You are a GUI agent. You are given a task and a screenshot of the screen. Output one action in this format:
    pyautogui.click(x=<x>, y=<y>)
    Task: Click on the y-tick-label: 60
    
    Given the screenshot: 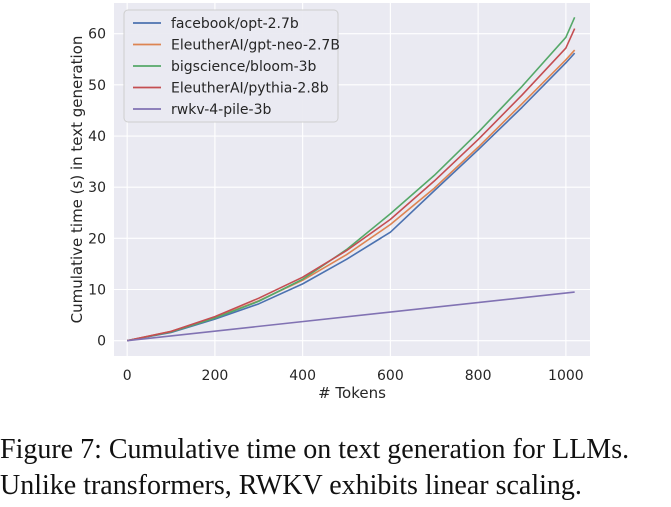 What is the action you would take?
    pyautogui.click(x=97, y=35)
    